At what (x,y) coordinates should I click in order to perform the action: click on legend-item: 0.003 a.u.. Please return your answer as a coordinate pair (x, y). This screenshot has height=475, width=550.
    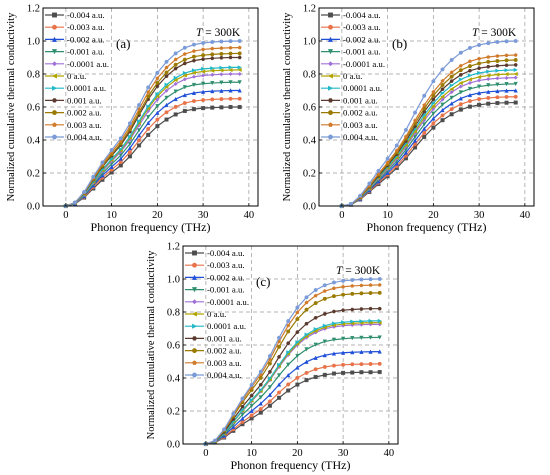
    Looking at the image, I should click on (73, 125).